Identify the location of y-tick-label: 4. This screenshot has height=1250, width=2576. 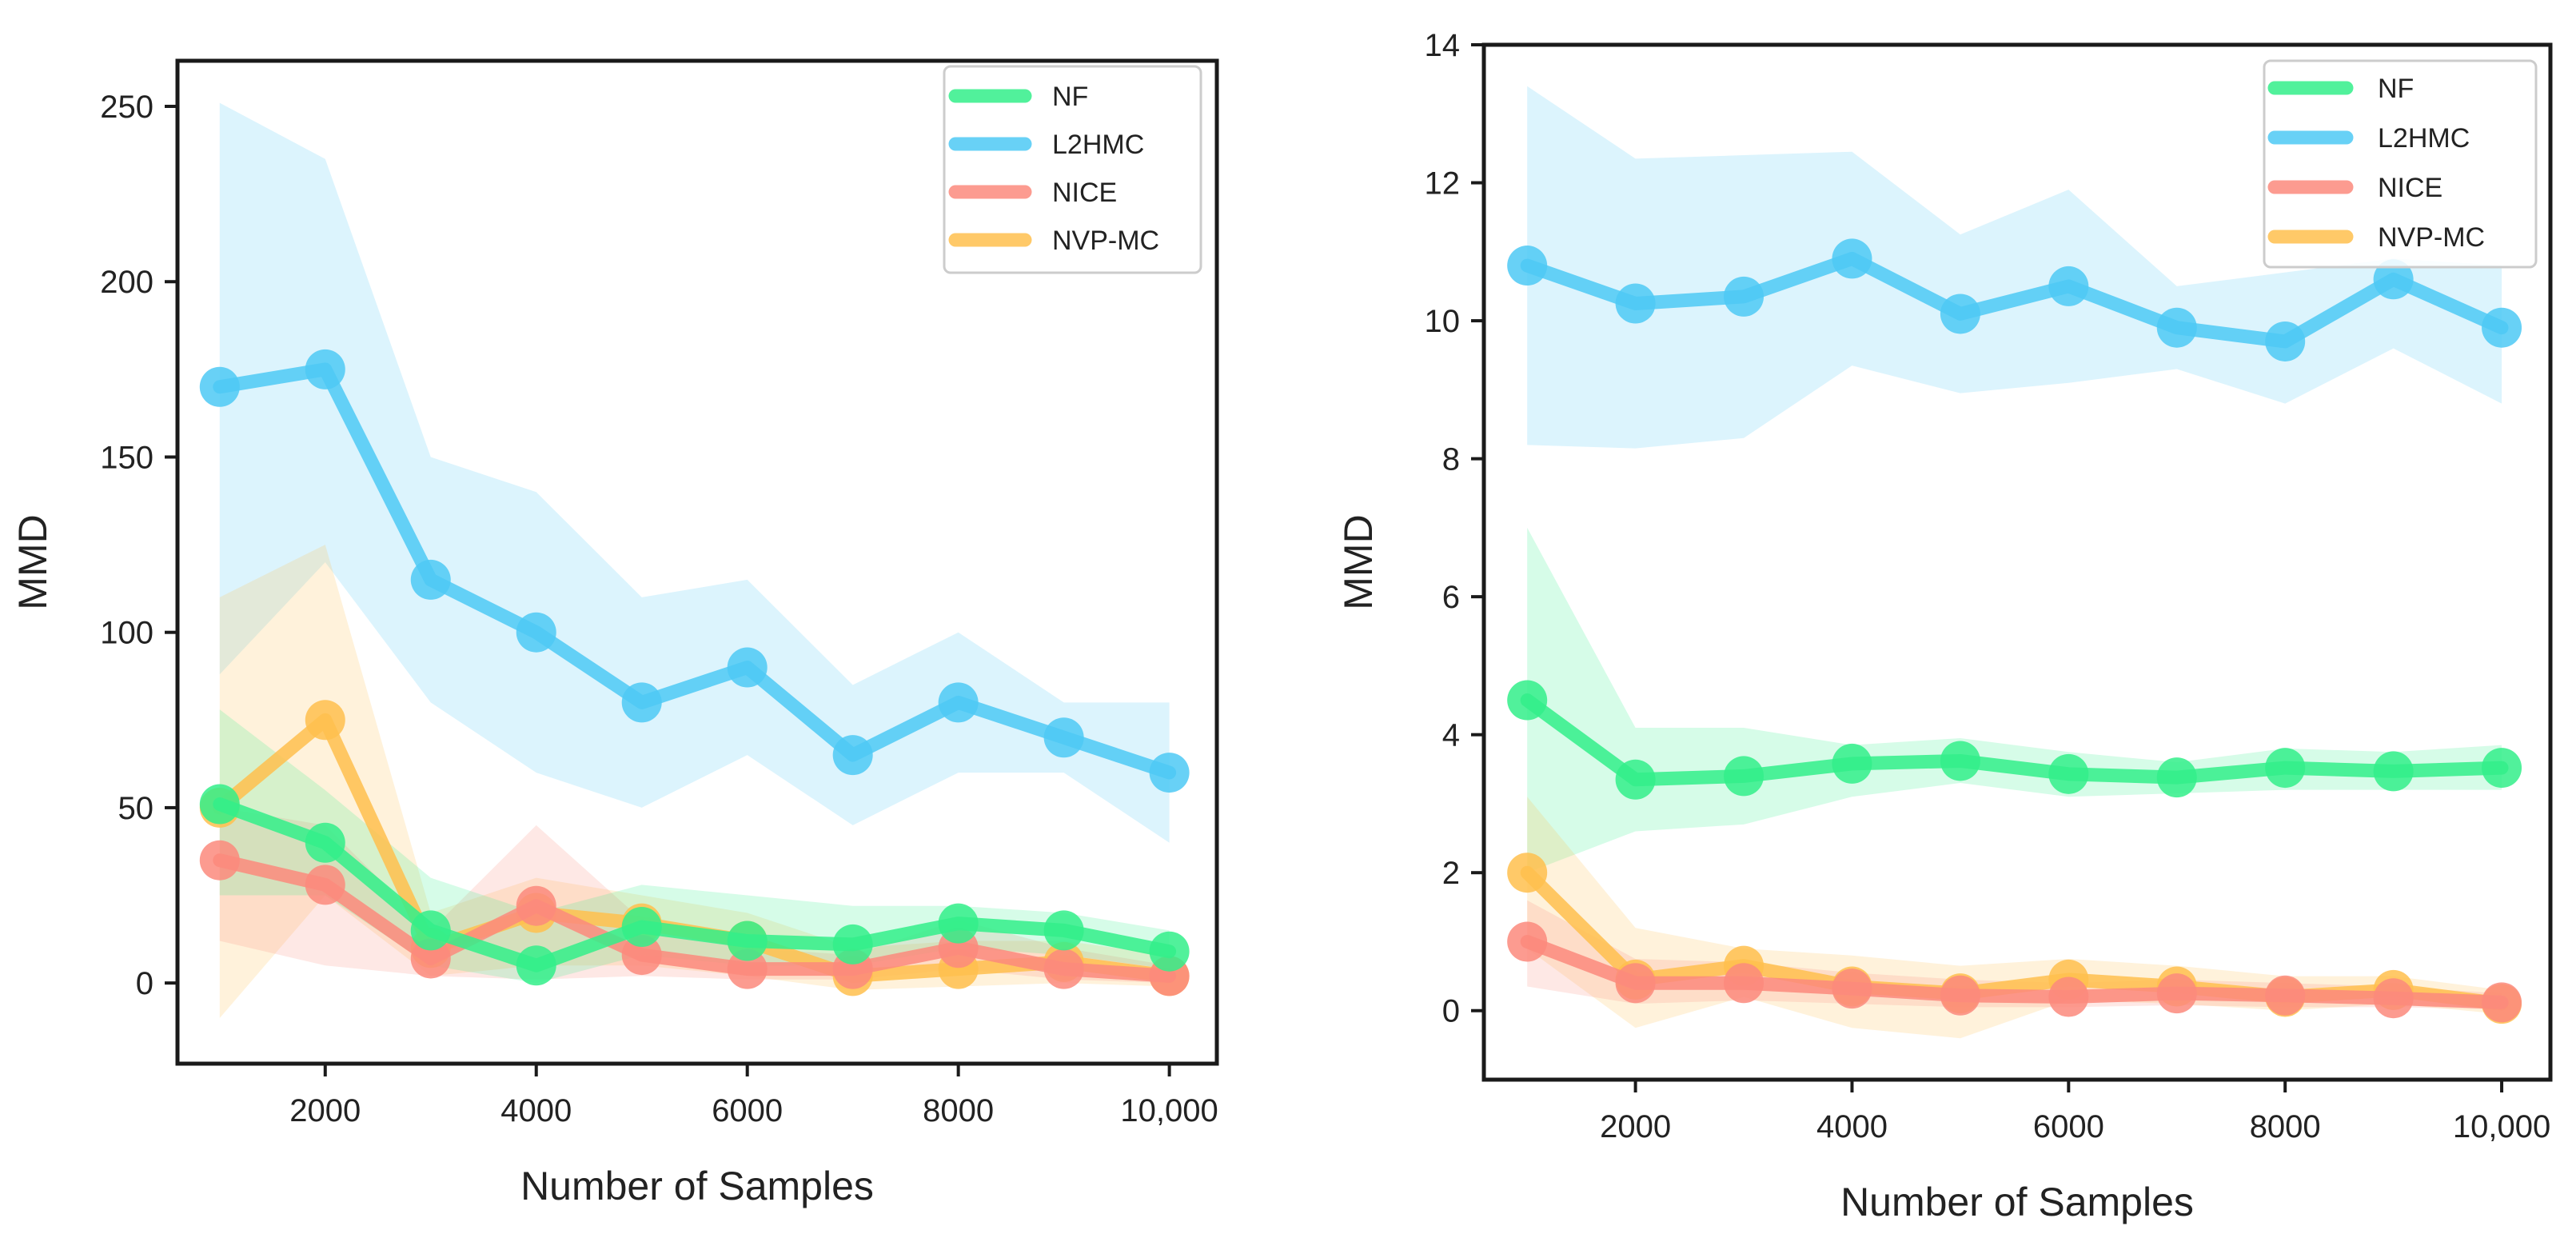
(1451, 735).